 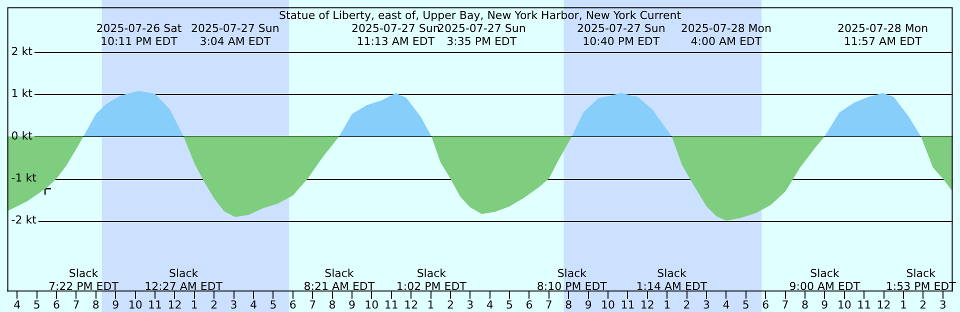 I want to click on annotation: 2025-07-27 Sun 10:40 PM EDT, so click(x=621, y=35).